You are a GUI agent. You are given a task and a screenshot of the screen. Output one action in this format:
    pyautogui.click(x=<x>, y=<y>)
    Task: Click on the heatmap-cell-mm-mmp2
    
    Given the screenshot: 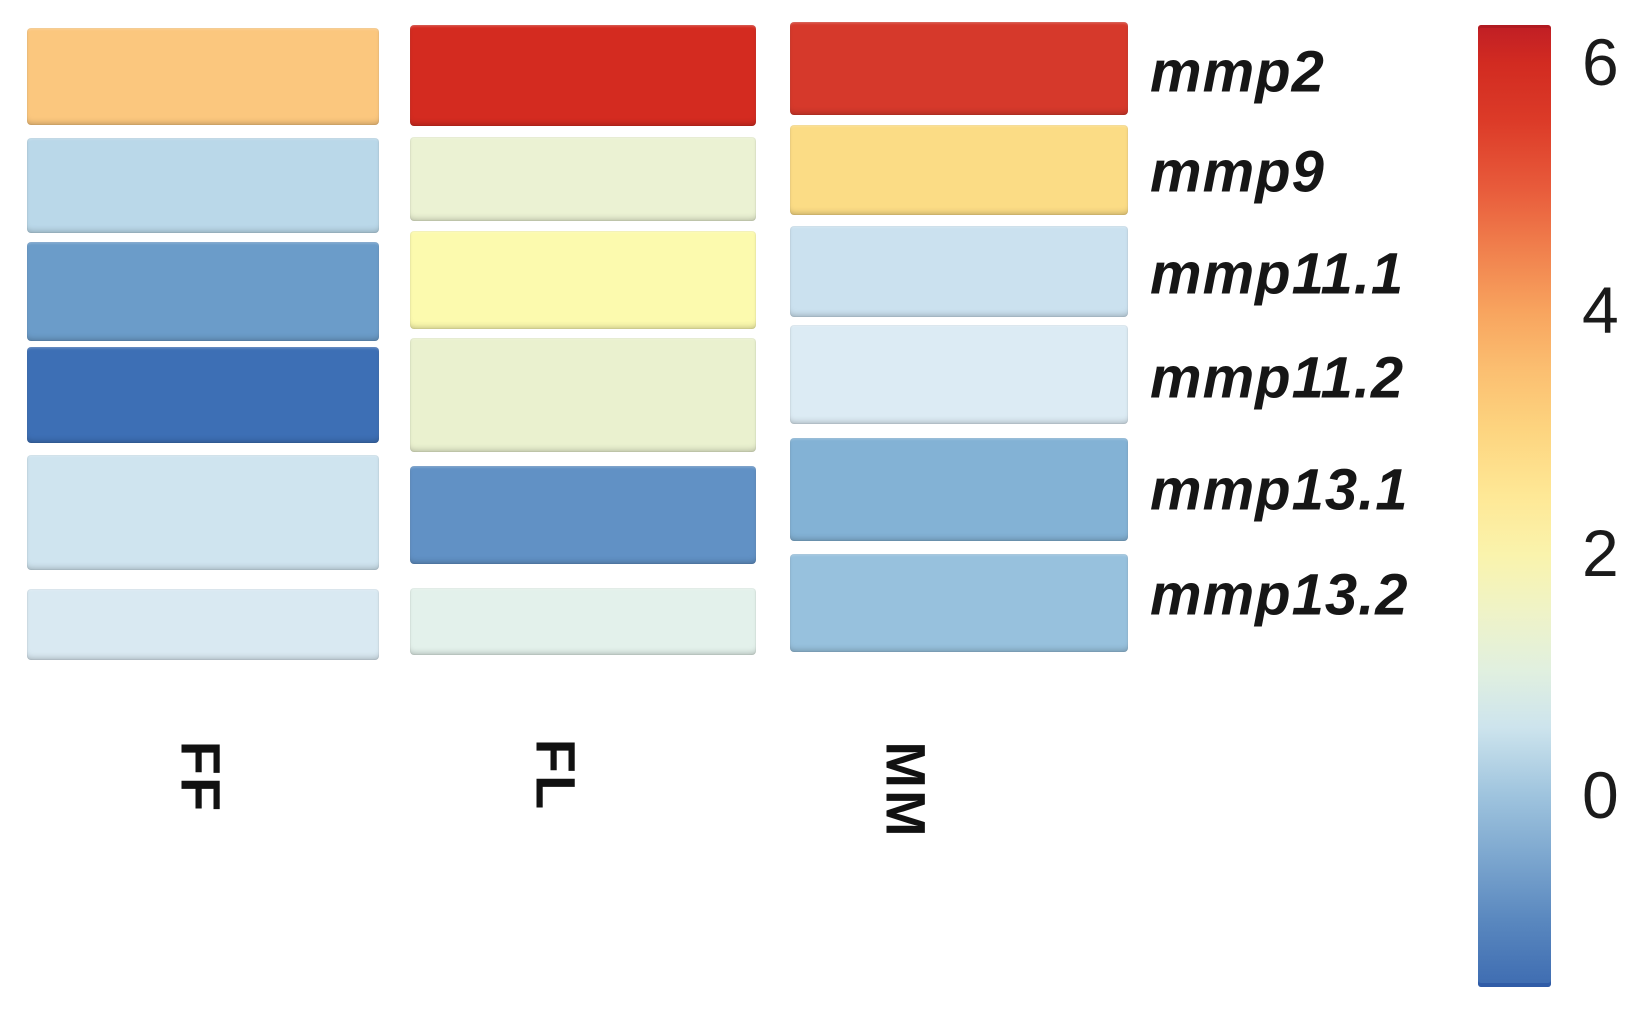 What is the action you would take?
    pyautogui.click(x=959, y=68)
    